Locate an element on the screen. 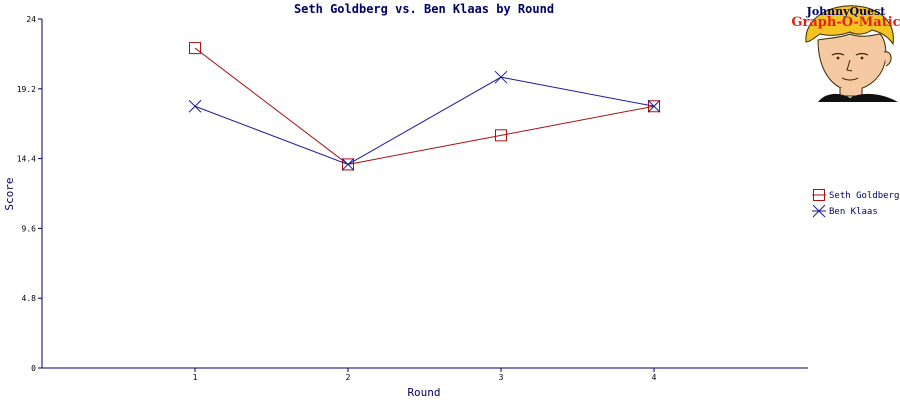  y-axis-label: Score is located at coordinates (9, 193).